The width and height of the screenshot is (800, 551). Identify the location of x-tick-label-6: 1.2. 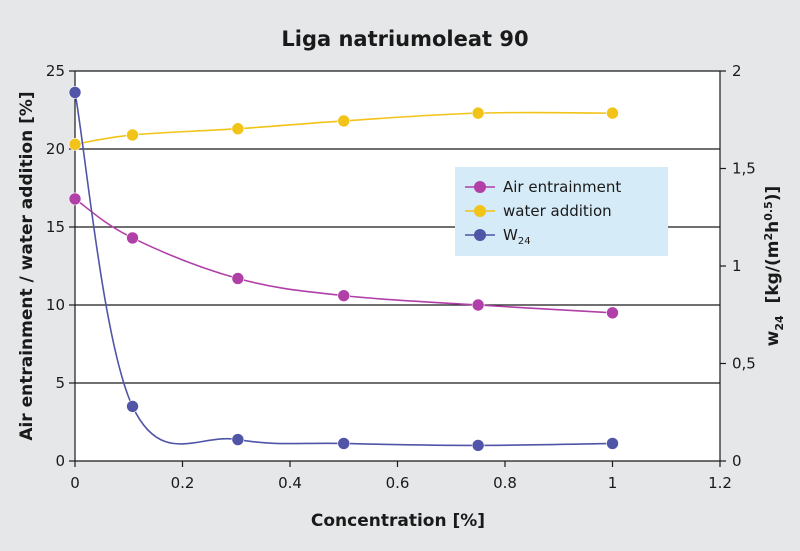
(720, 483).